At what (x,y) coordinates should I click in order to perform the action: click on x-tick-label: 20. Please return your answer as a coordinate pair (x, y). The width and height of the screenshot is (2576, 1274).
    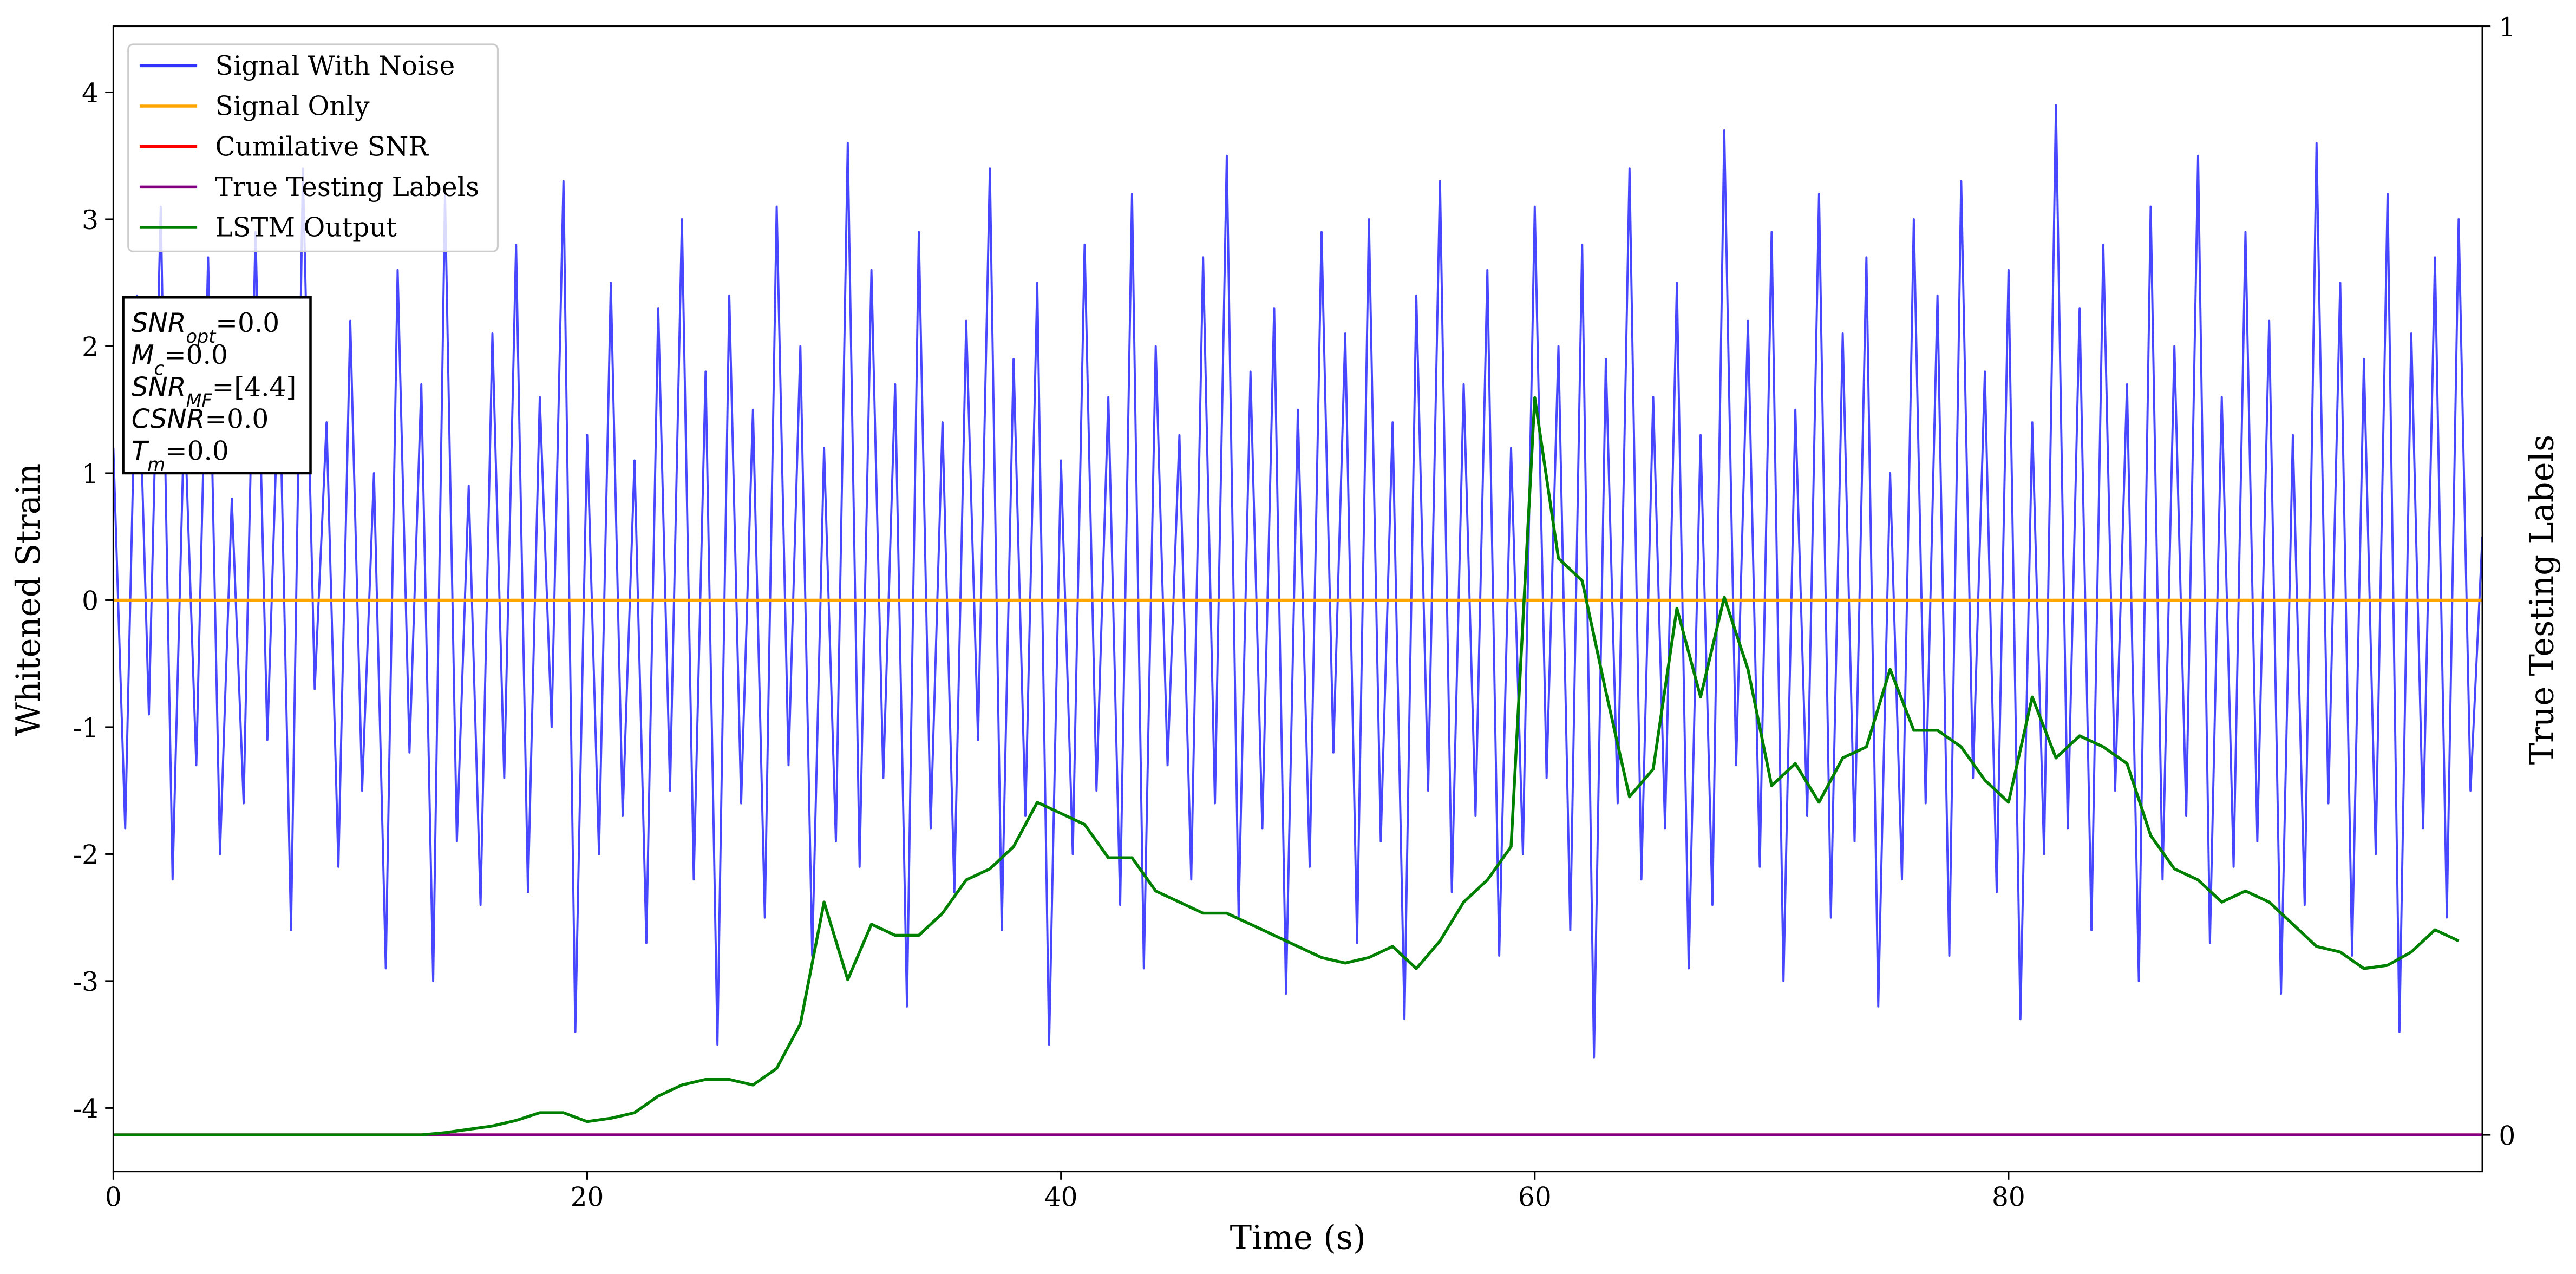
    Looking at the image, I should click on (588, 1197).